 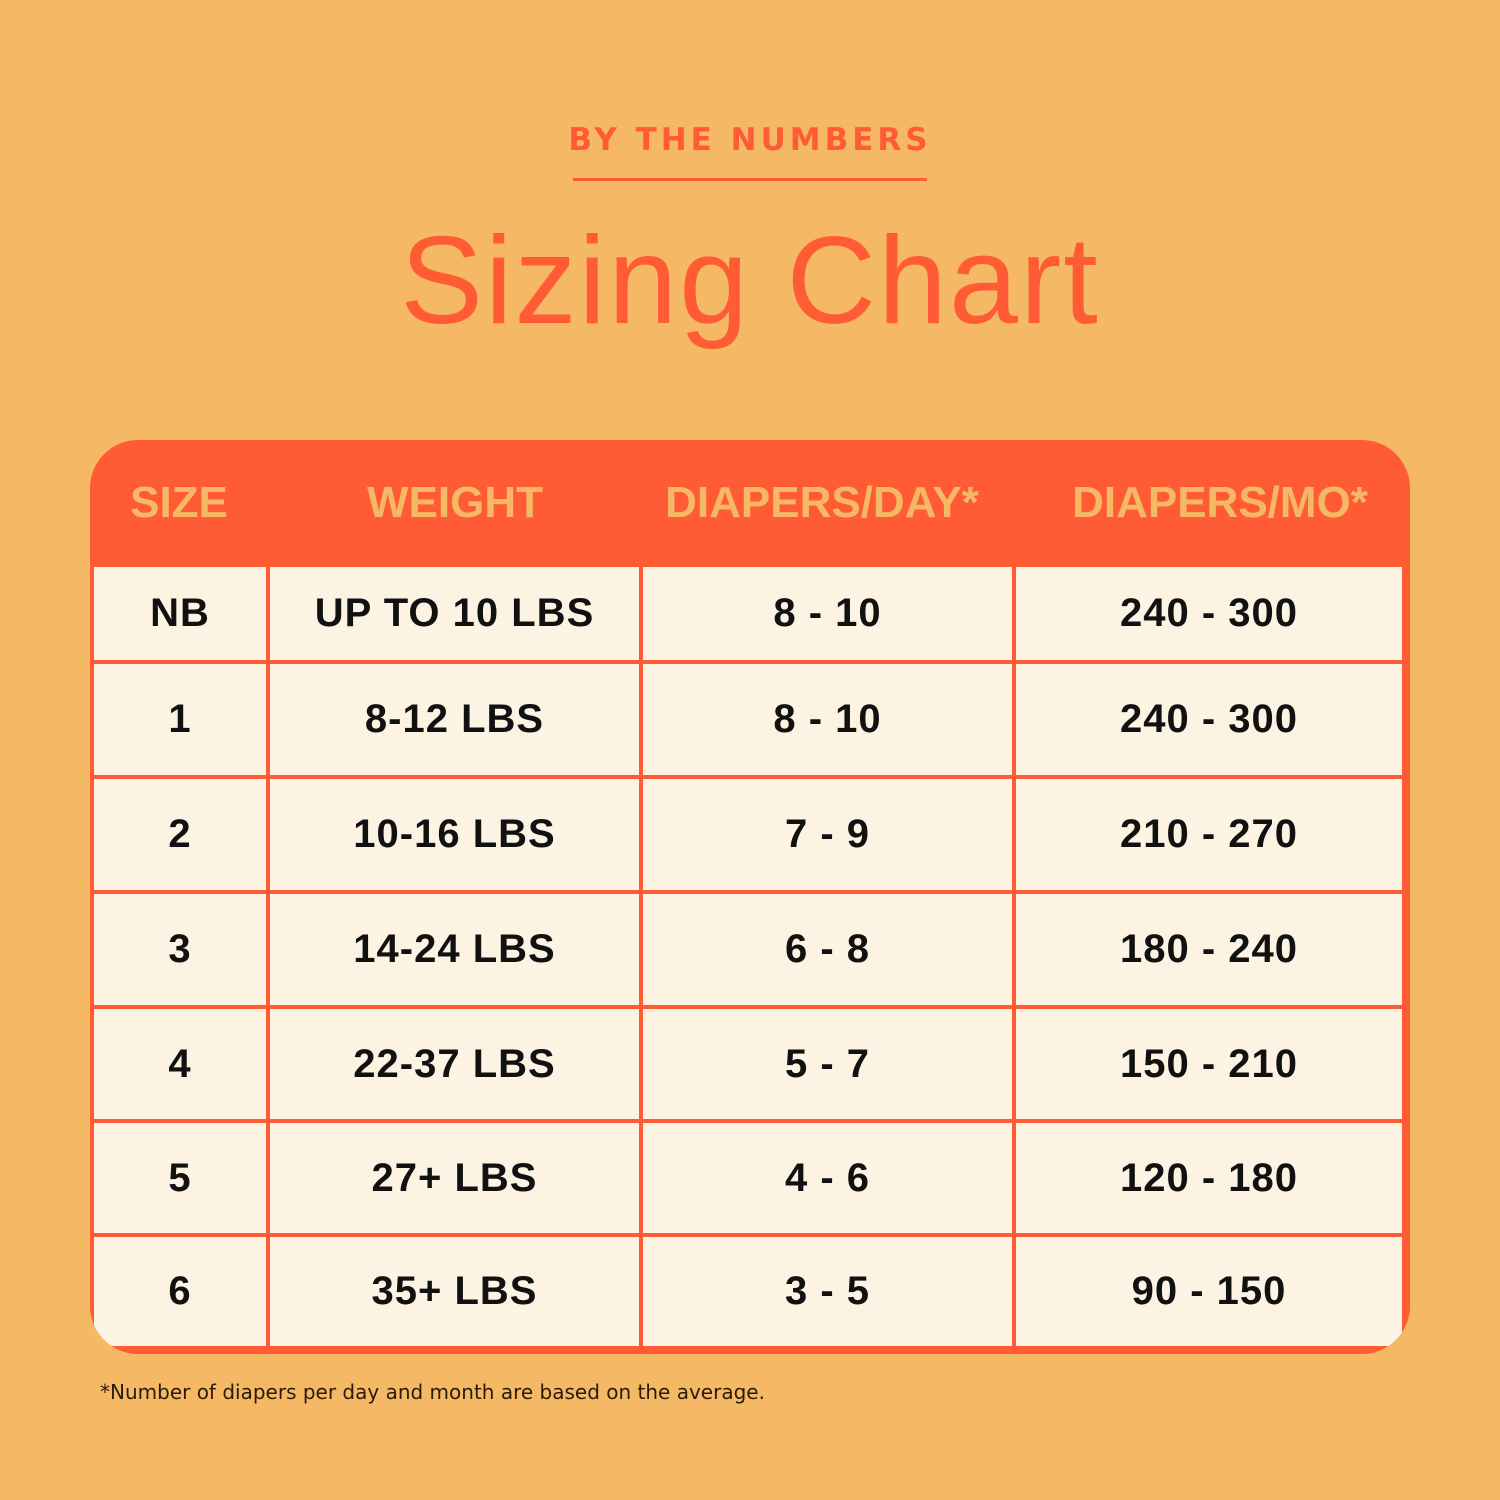 I want to click on cell-diapers-day: 6 - 8, so click(x=827, y=949).